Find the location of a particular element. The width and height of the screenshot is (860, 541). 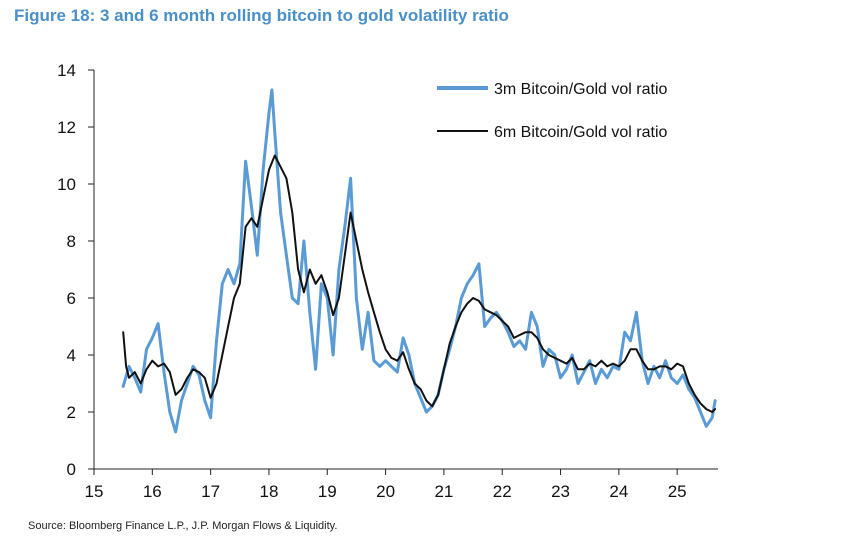

x-tick-label: 24 is located at coordinates (618, 491).